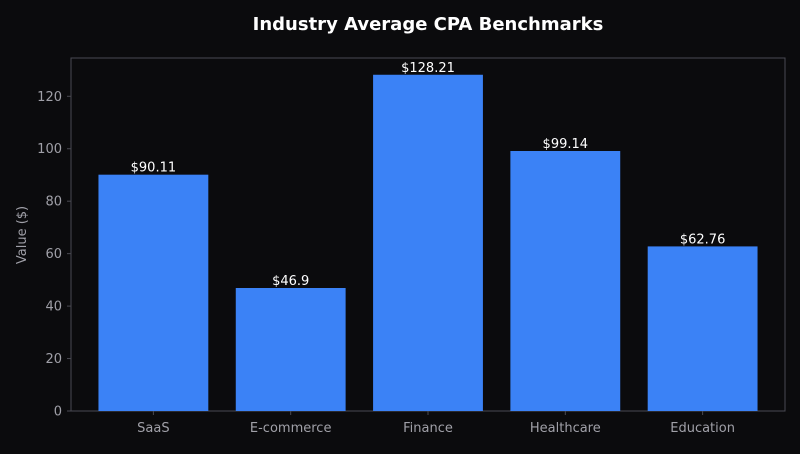 The image size is (800, 454). I want to click on x-tick-label: Finance, so click(428, 428).